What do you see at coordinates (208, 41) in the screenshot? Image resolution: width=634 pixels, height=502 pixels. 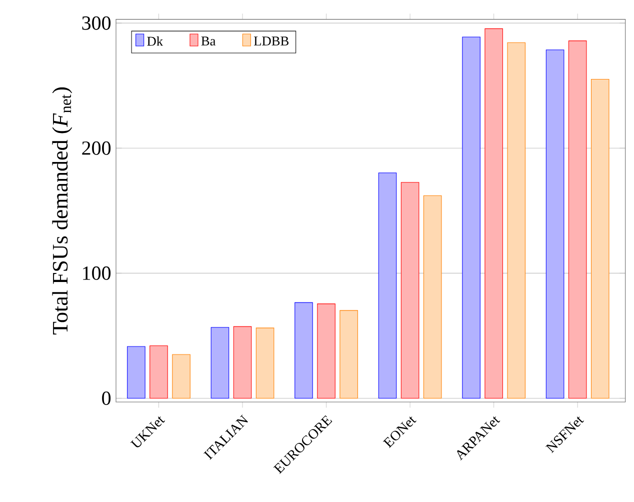 I see `legend-label: Ba` at bounding box center [208, 41].